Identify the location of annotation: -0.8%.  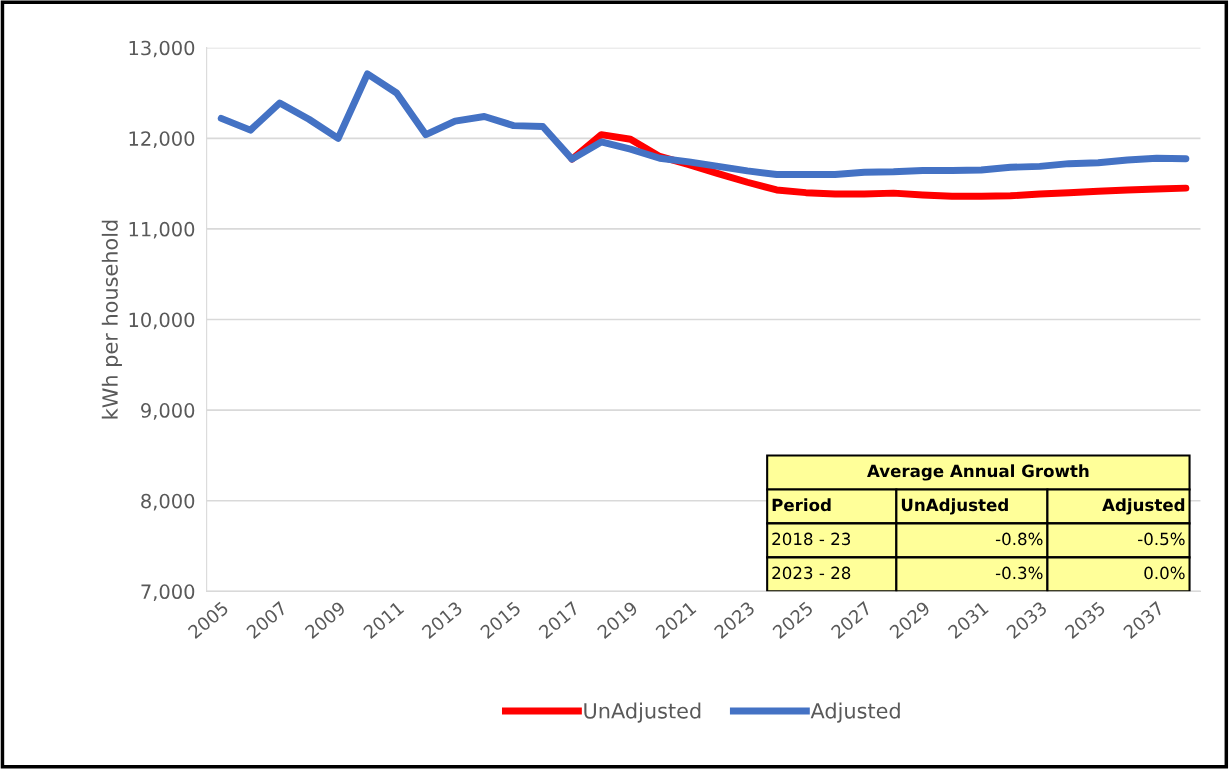
(1019, 539).